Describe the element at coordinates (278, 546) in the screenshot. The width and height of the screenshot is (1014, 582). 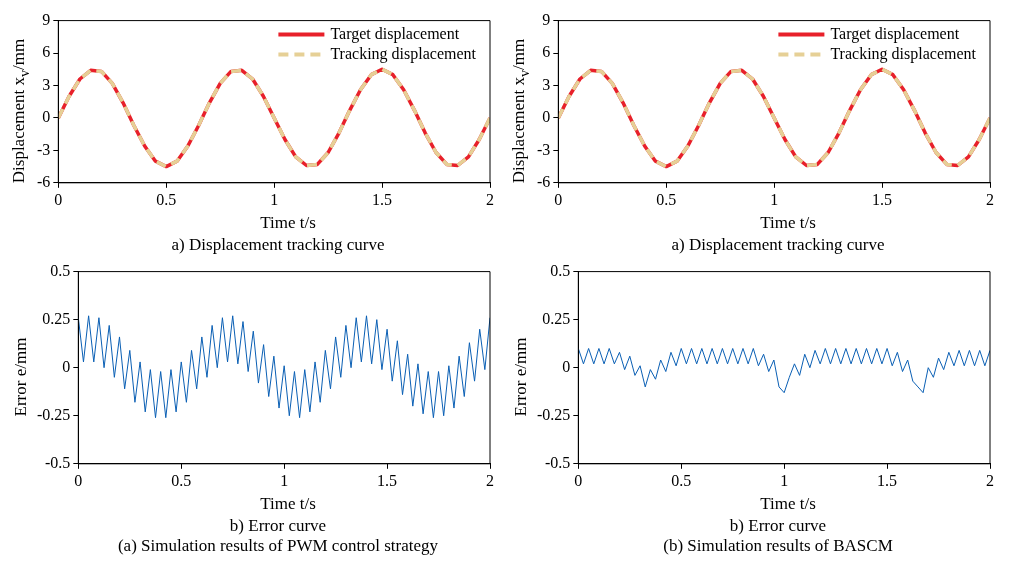
I see `text: (a) Simulation results of PWM control strategy` at that location.